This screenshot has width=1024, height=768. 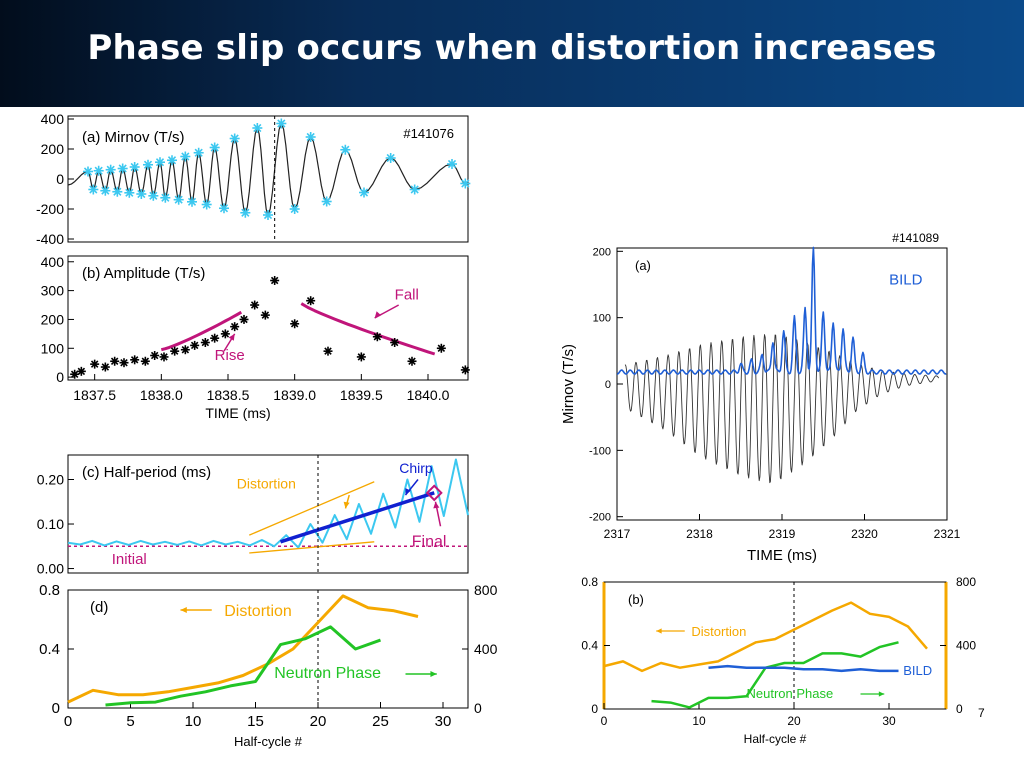 I want to click on panel-b-xlabel: TIME (ms), so click(x=237, y=413).